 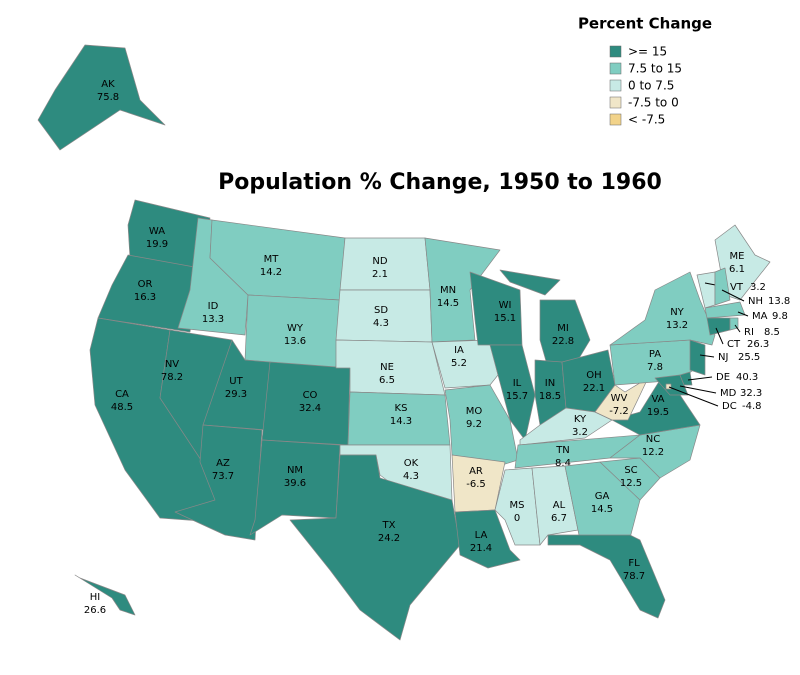 What do you see at coordinates (440, 182) in the screenshot?
I see `map-title: Population % Change, 1950 to 1960` at bounding box center [440, 182].